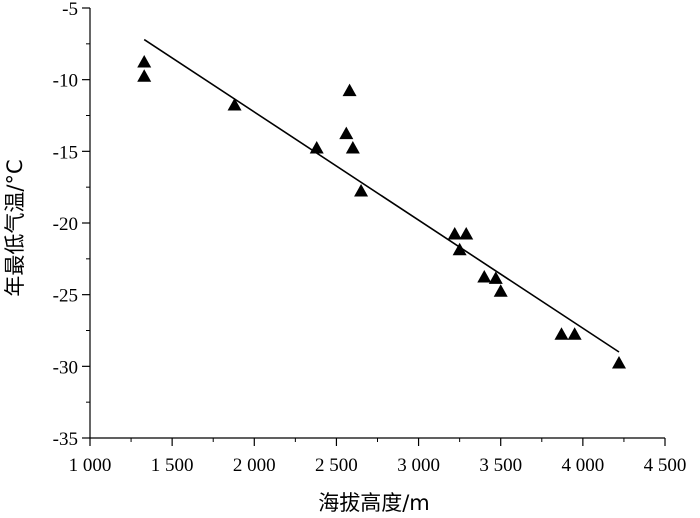 The height and width of the screenshot is (518, 700). I want to click on y-tick-label: -35, so click(65, 439).